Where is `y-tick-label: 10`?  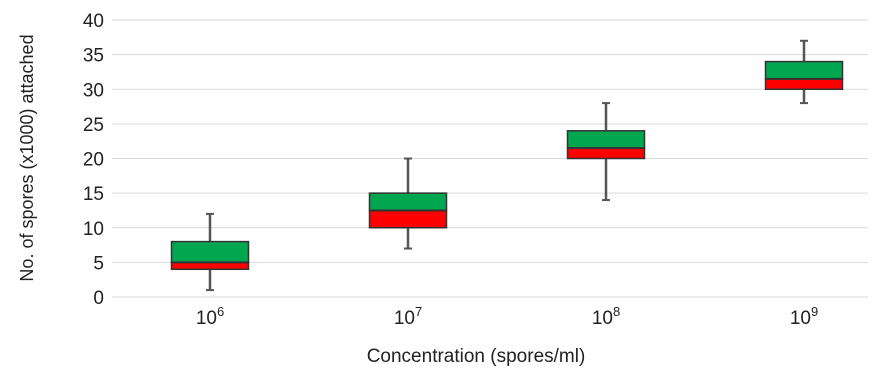 y-tick-label: 10 is located at coordinates (93, 229).